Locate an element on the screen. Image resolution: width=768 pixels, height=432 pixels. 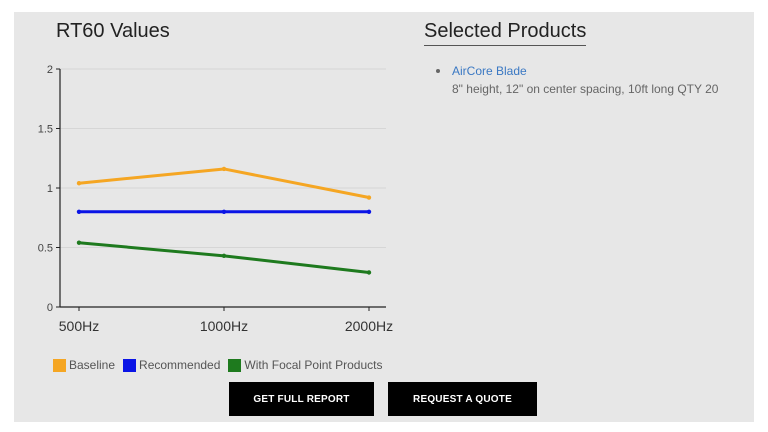
request-quote-button: REQUEST A QUOTE is located at coordinates (462, 399).